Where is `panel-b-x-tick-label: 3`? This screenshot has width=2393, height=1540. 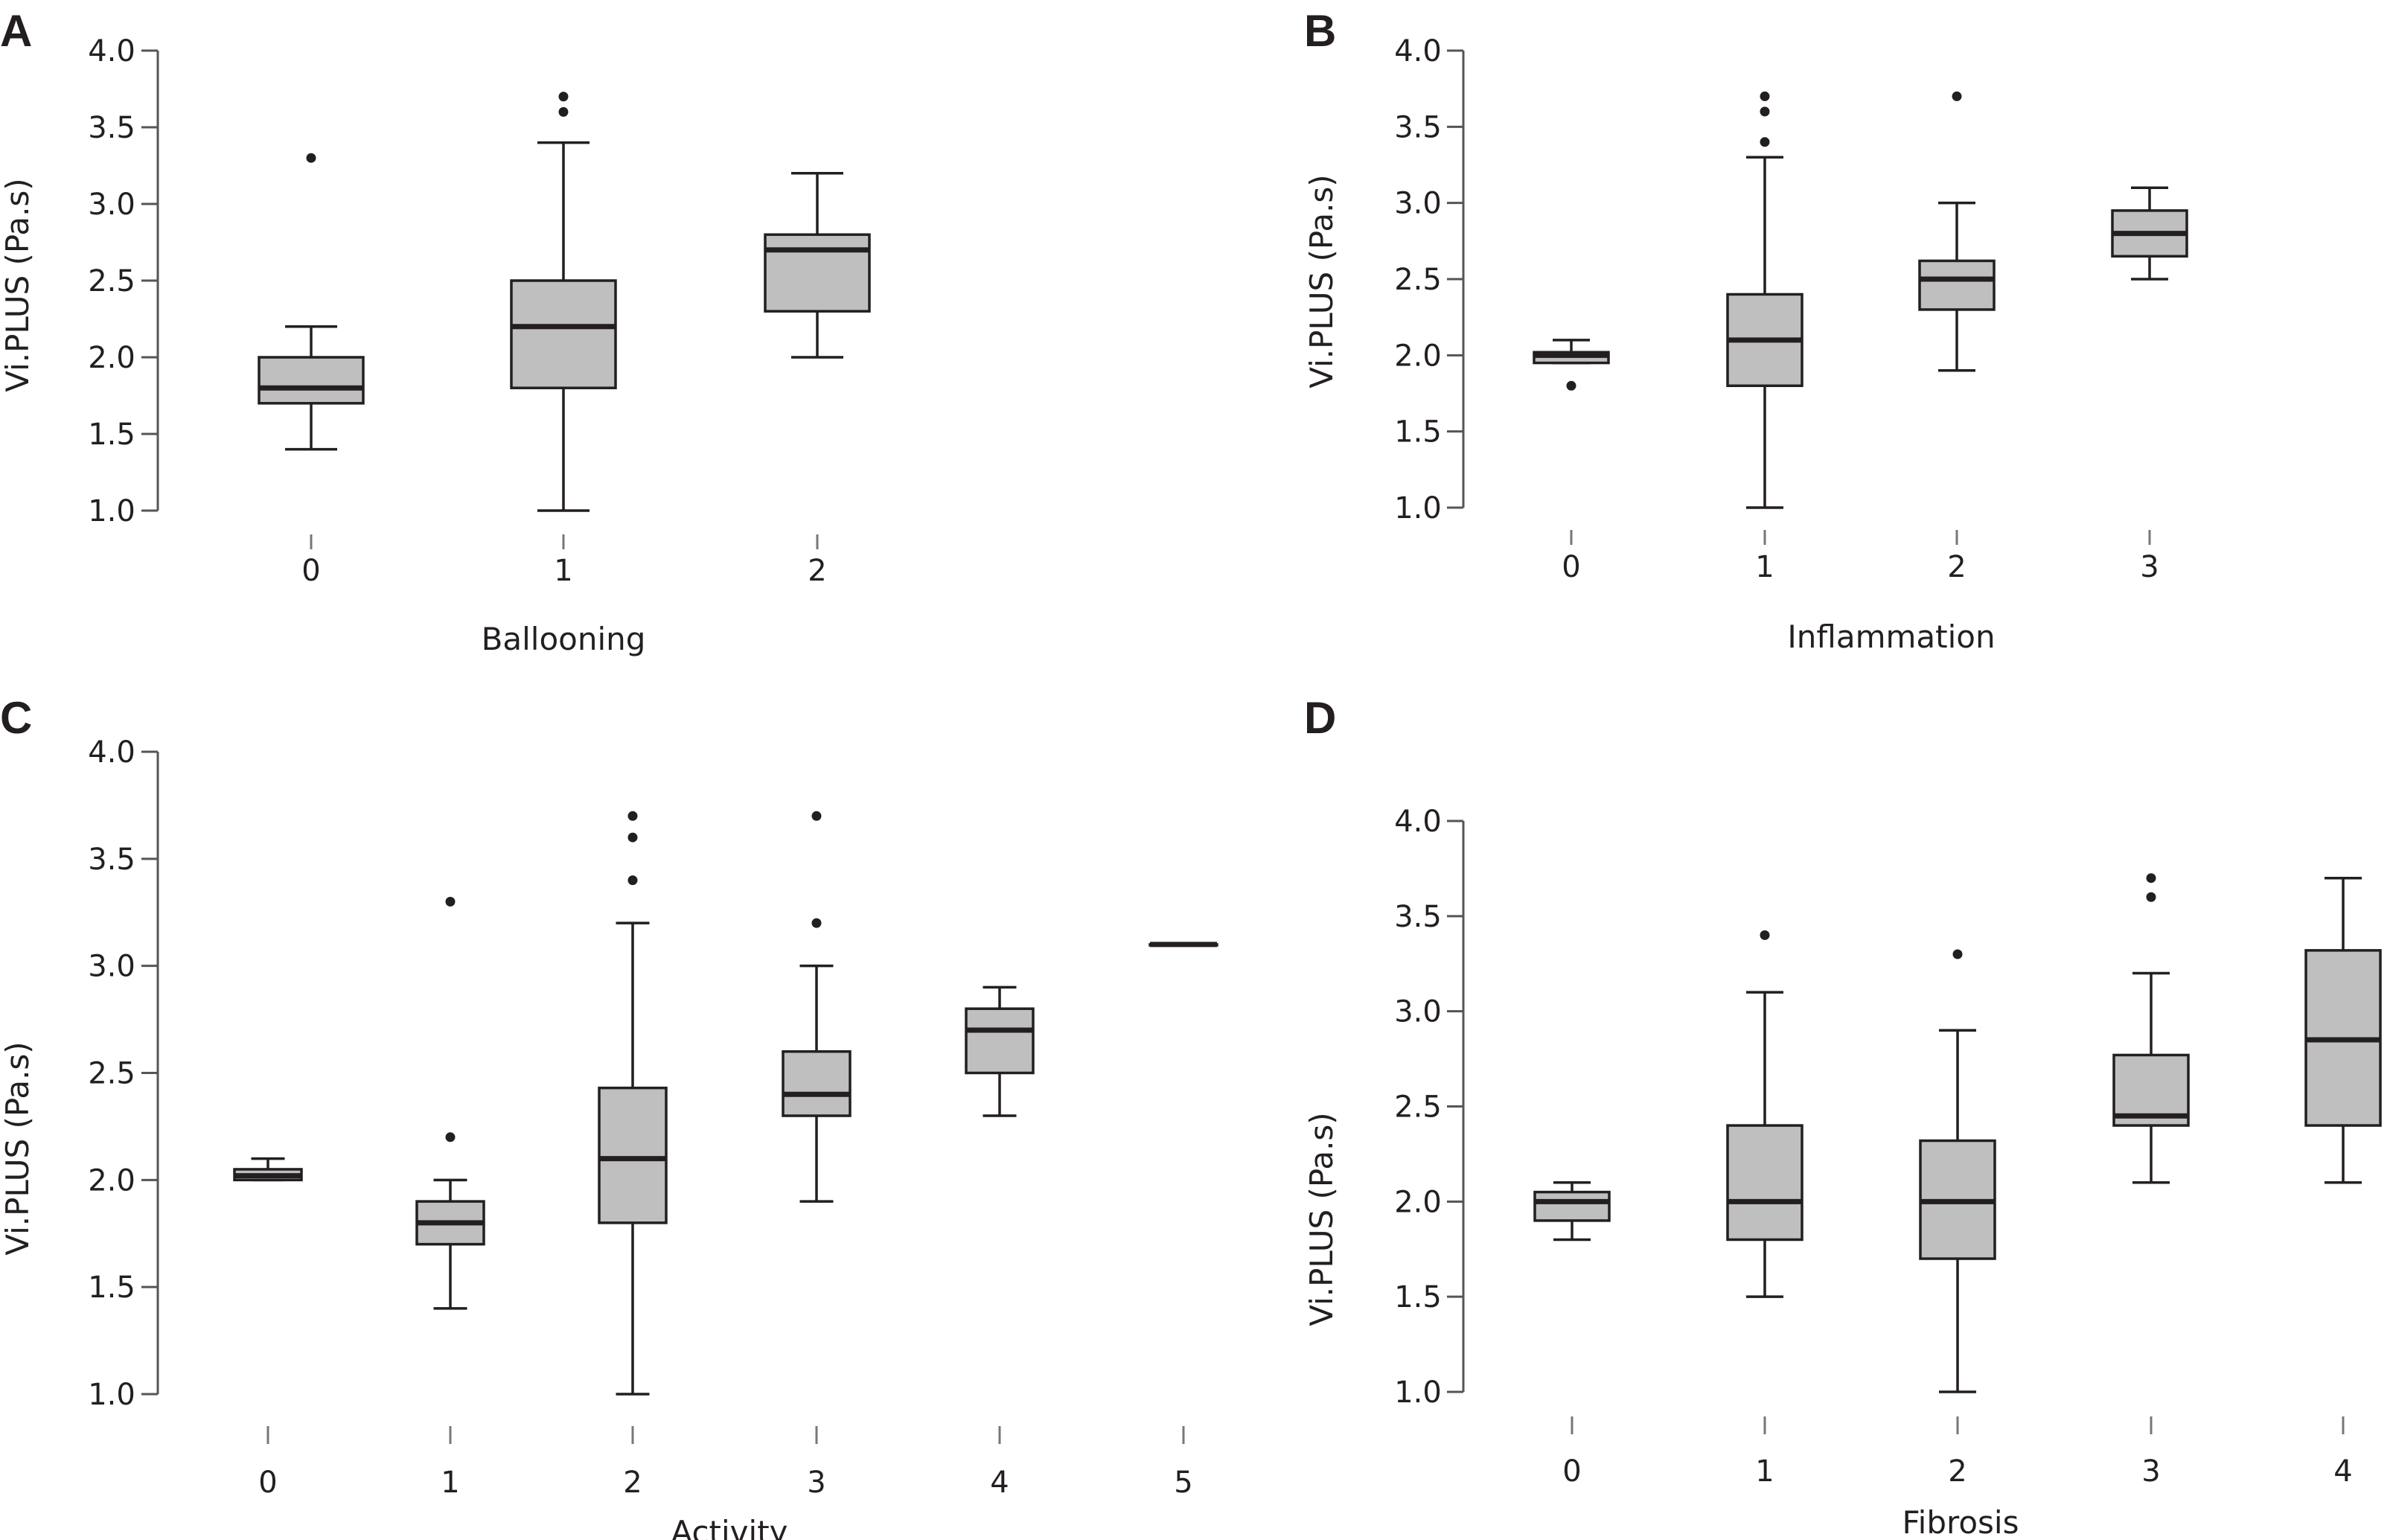 panel-b-x-tick-label: 3 is located at coordinates (2149, 567).